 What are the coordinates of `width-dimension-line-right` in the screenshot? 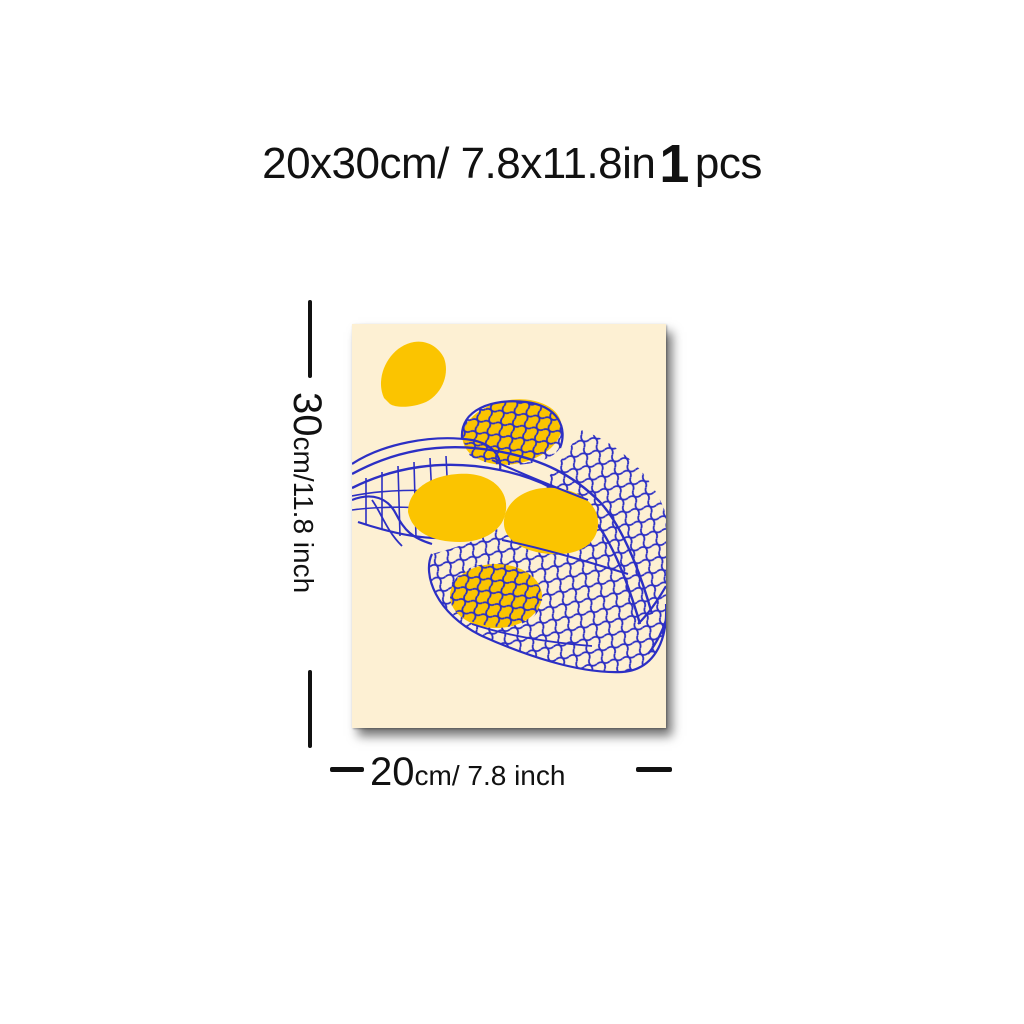 It's located at (654, 769).